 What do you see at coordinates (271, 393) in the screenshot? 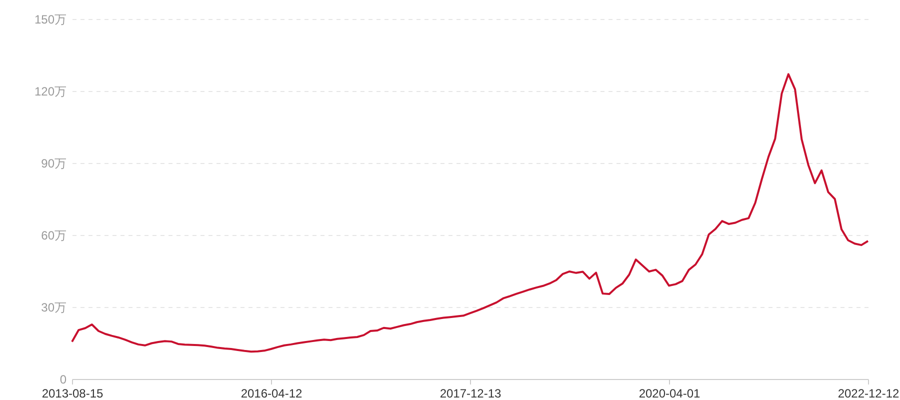
I see `x-tick-label: 2016-04-12` at bounding box center [271, 393].